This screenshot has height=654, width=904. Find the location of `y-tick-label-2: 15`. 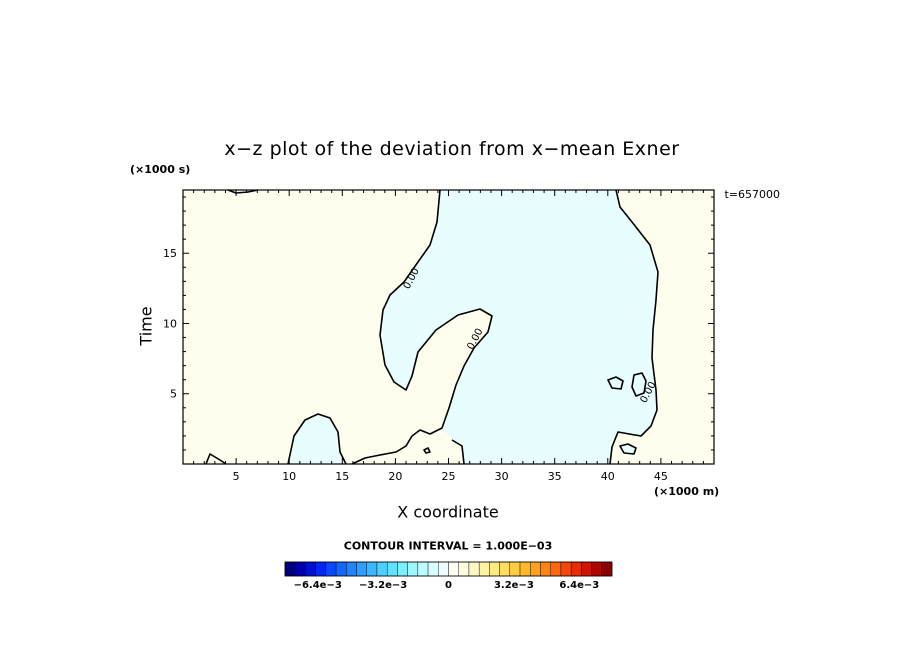

y-tick-label-2: 15 is located at coordinates (170, 253).